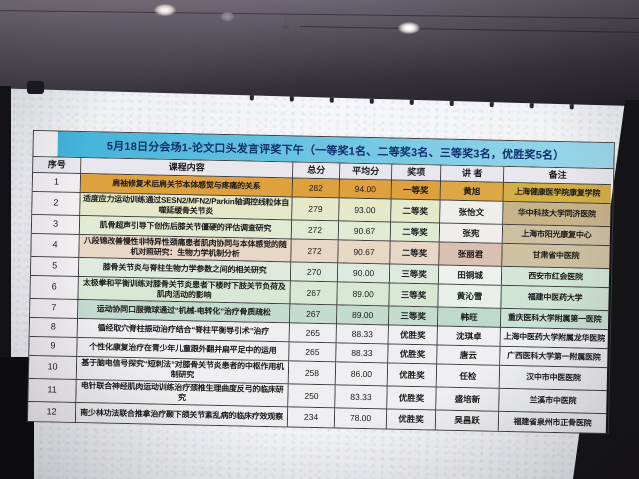  What do you see at coordinates (45, 144) in the screenshot?
I see `title-blank-cell` at bounding box center [45, 144].